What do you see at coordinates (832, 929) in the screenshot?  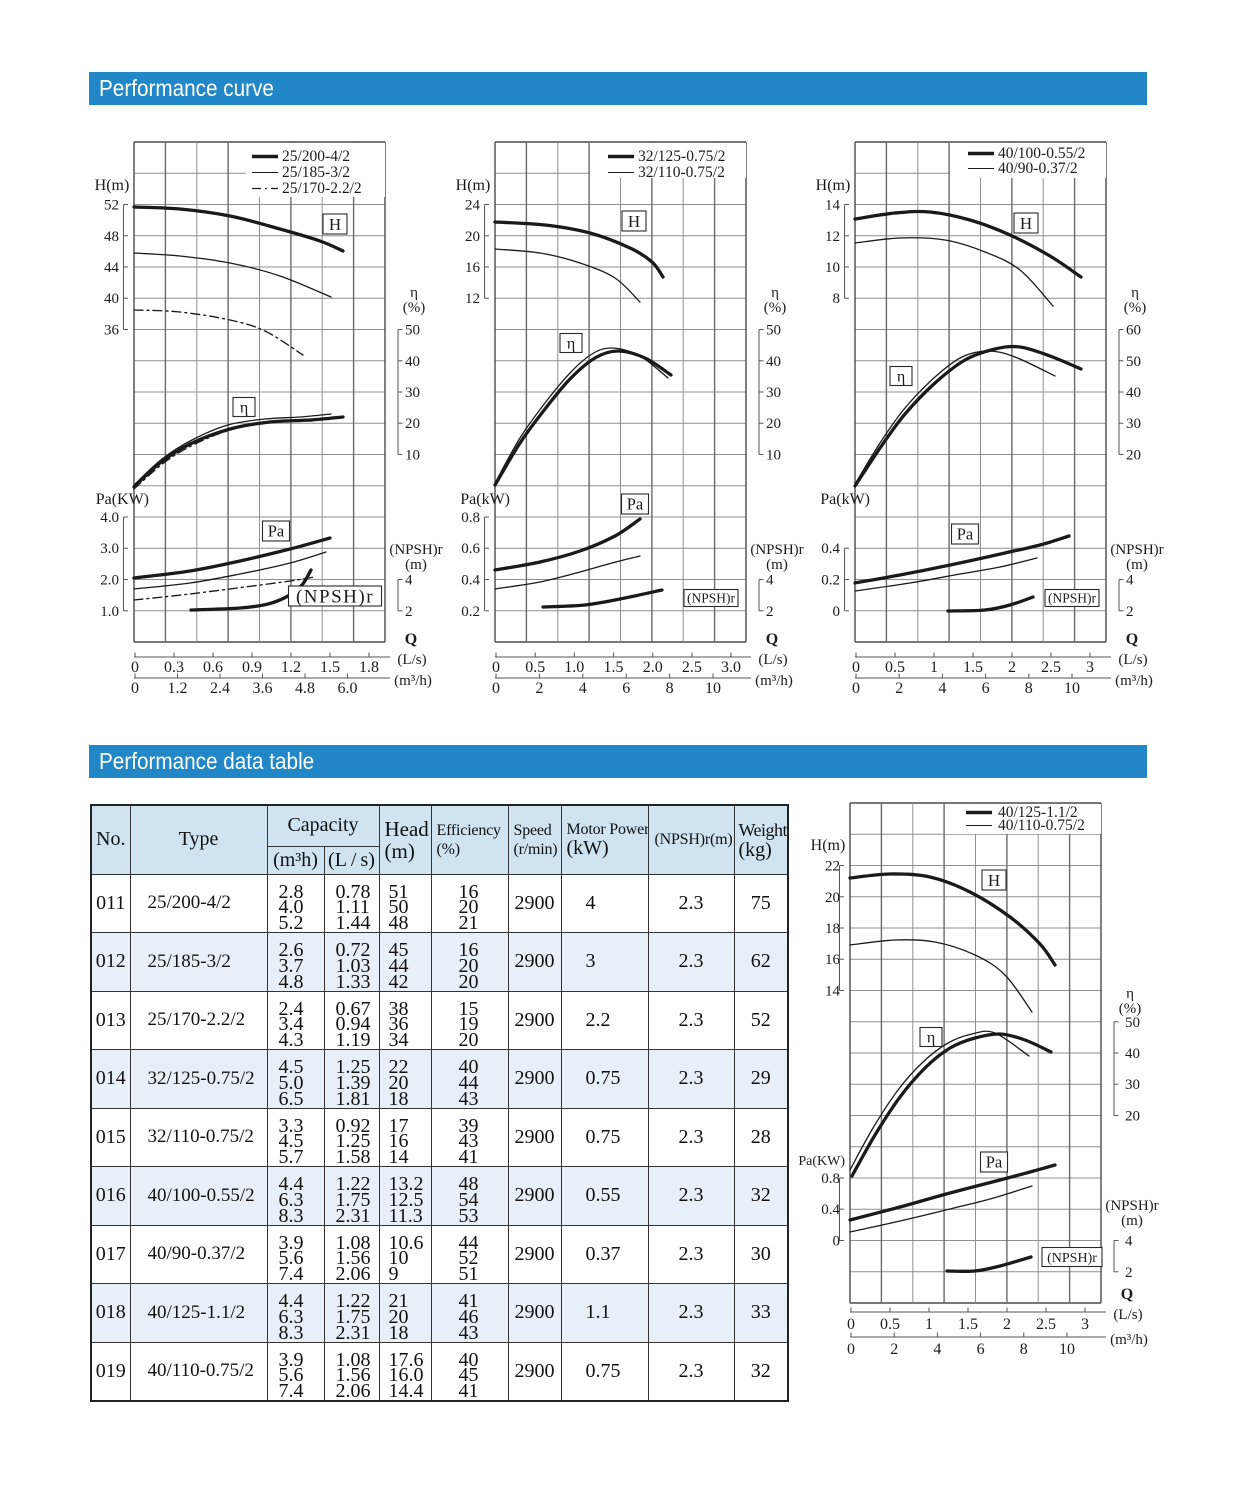 I see `svg-text: 18` at bounding box center [832, 929].